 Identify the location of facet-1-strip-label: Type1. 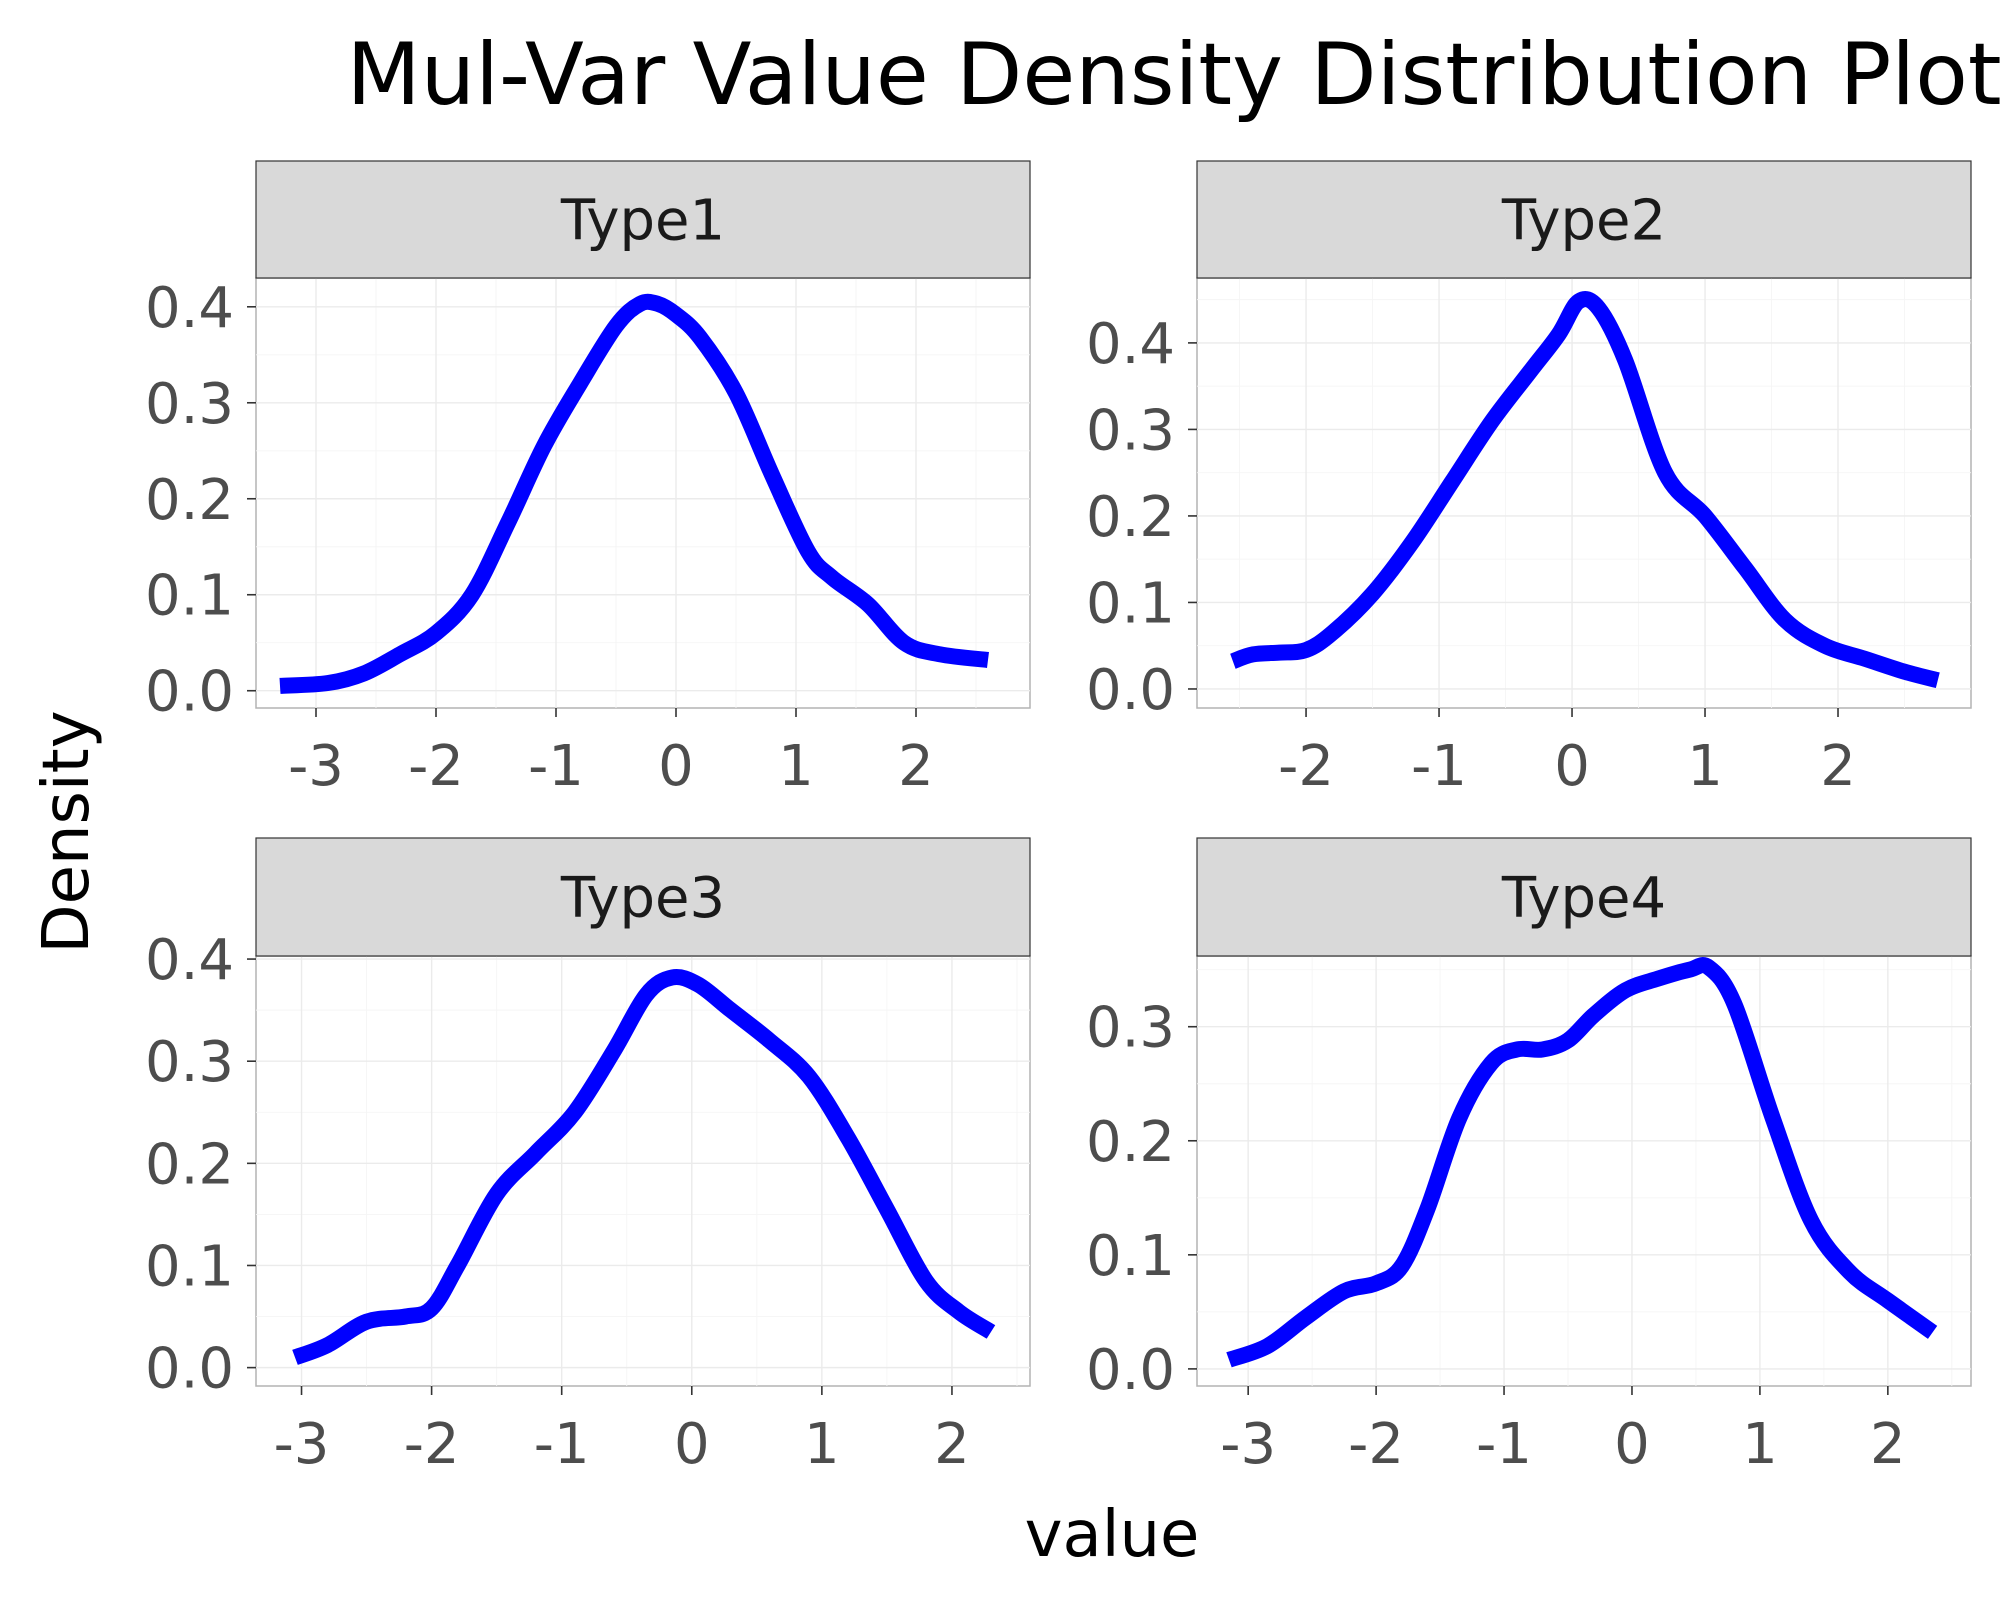
(642, 221).